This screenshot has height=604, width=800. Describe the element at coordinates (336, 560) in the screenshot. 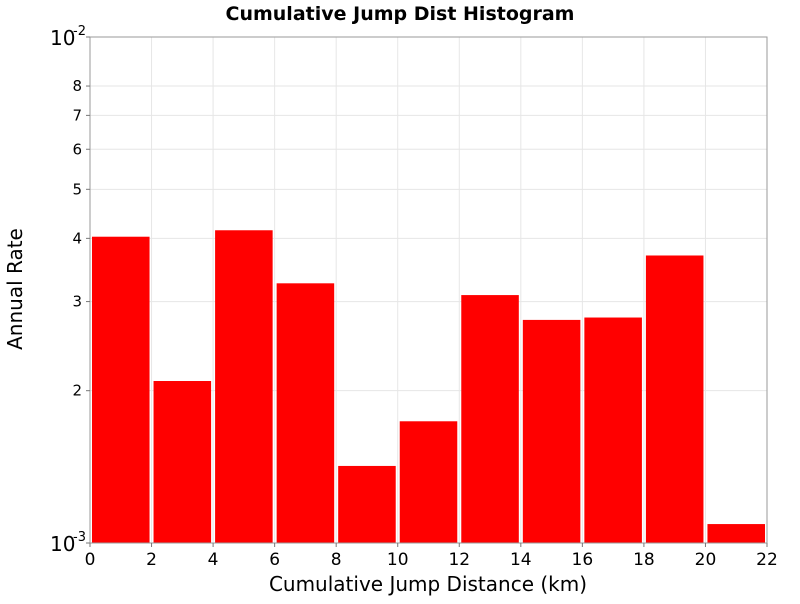

I see `x-tick-label: 8` at that location.